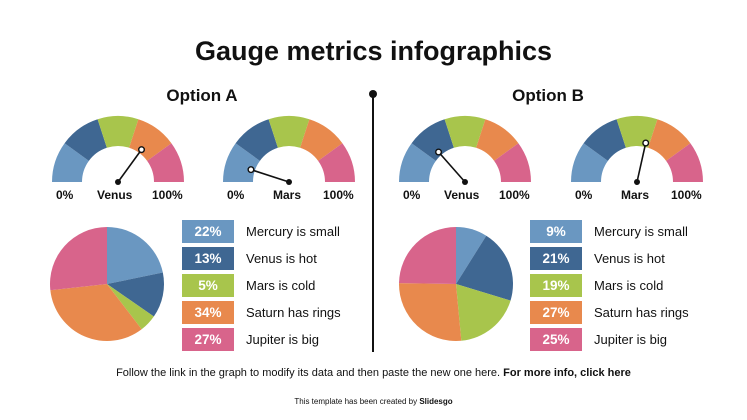 This screenshot has width=747, height=420. Describe the element at coordinates (167, 195) in the screenshot. I see `gauge-a-venus-max-label: 100%` at that location.